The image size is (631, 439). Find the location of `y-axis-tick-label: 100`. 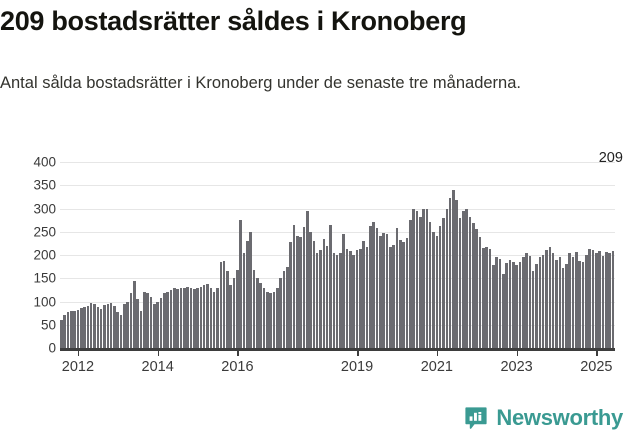

y-axis-tick-label: 100 is located at coordinates (44, 301).